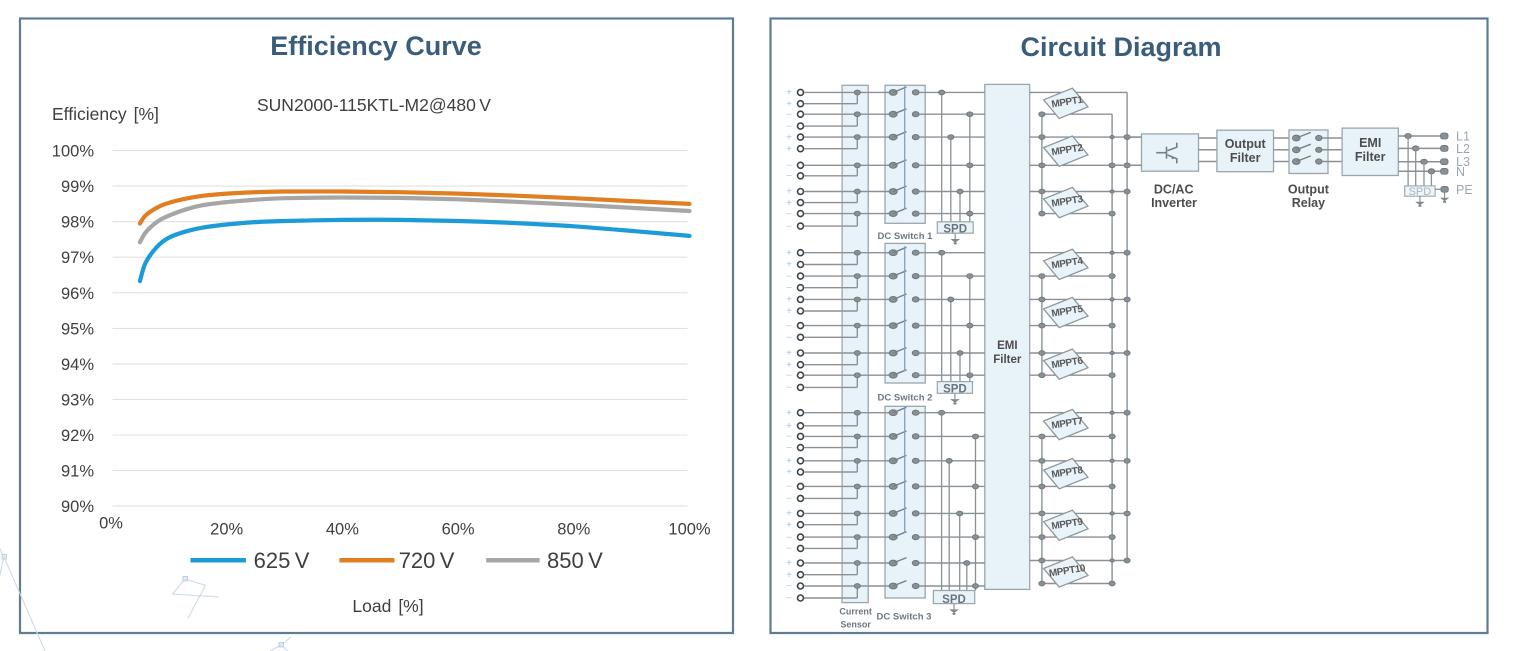 The height and width of the screenshot is (651, 1517). I want to click on svg-text: MPPT2, so click(1068, 150).